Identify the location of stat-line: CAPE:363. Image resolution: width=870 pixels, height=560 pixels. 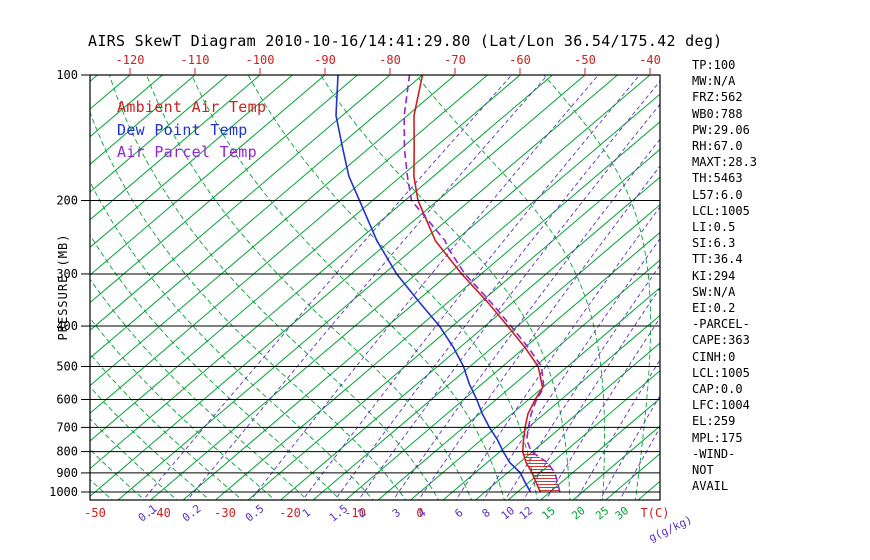
(721, 340).